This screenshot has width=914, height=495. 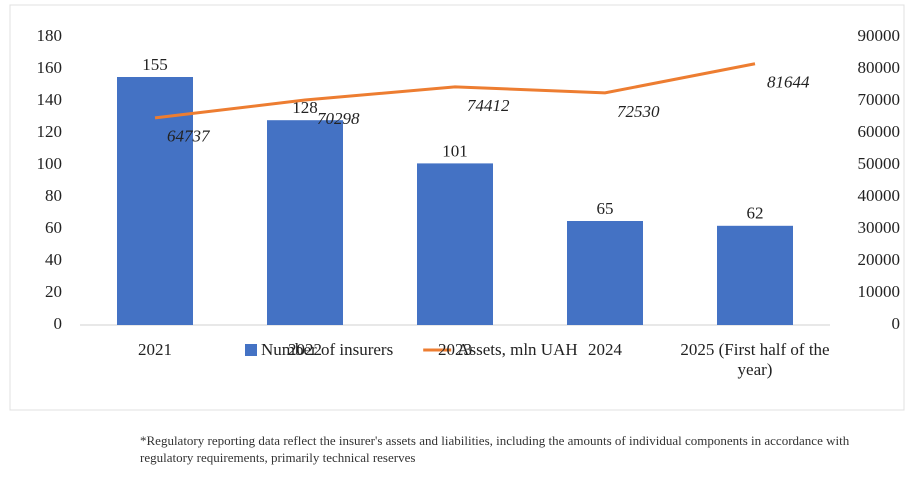 I want to click on legend-swatch, so click(x=251, y=350).